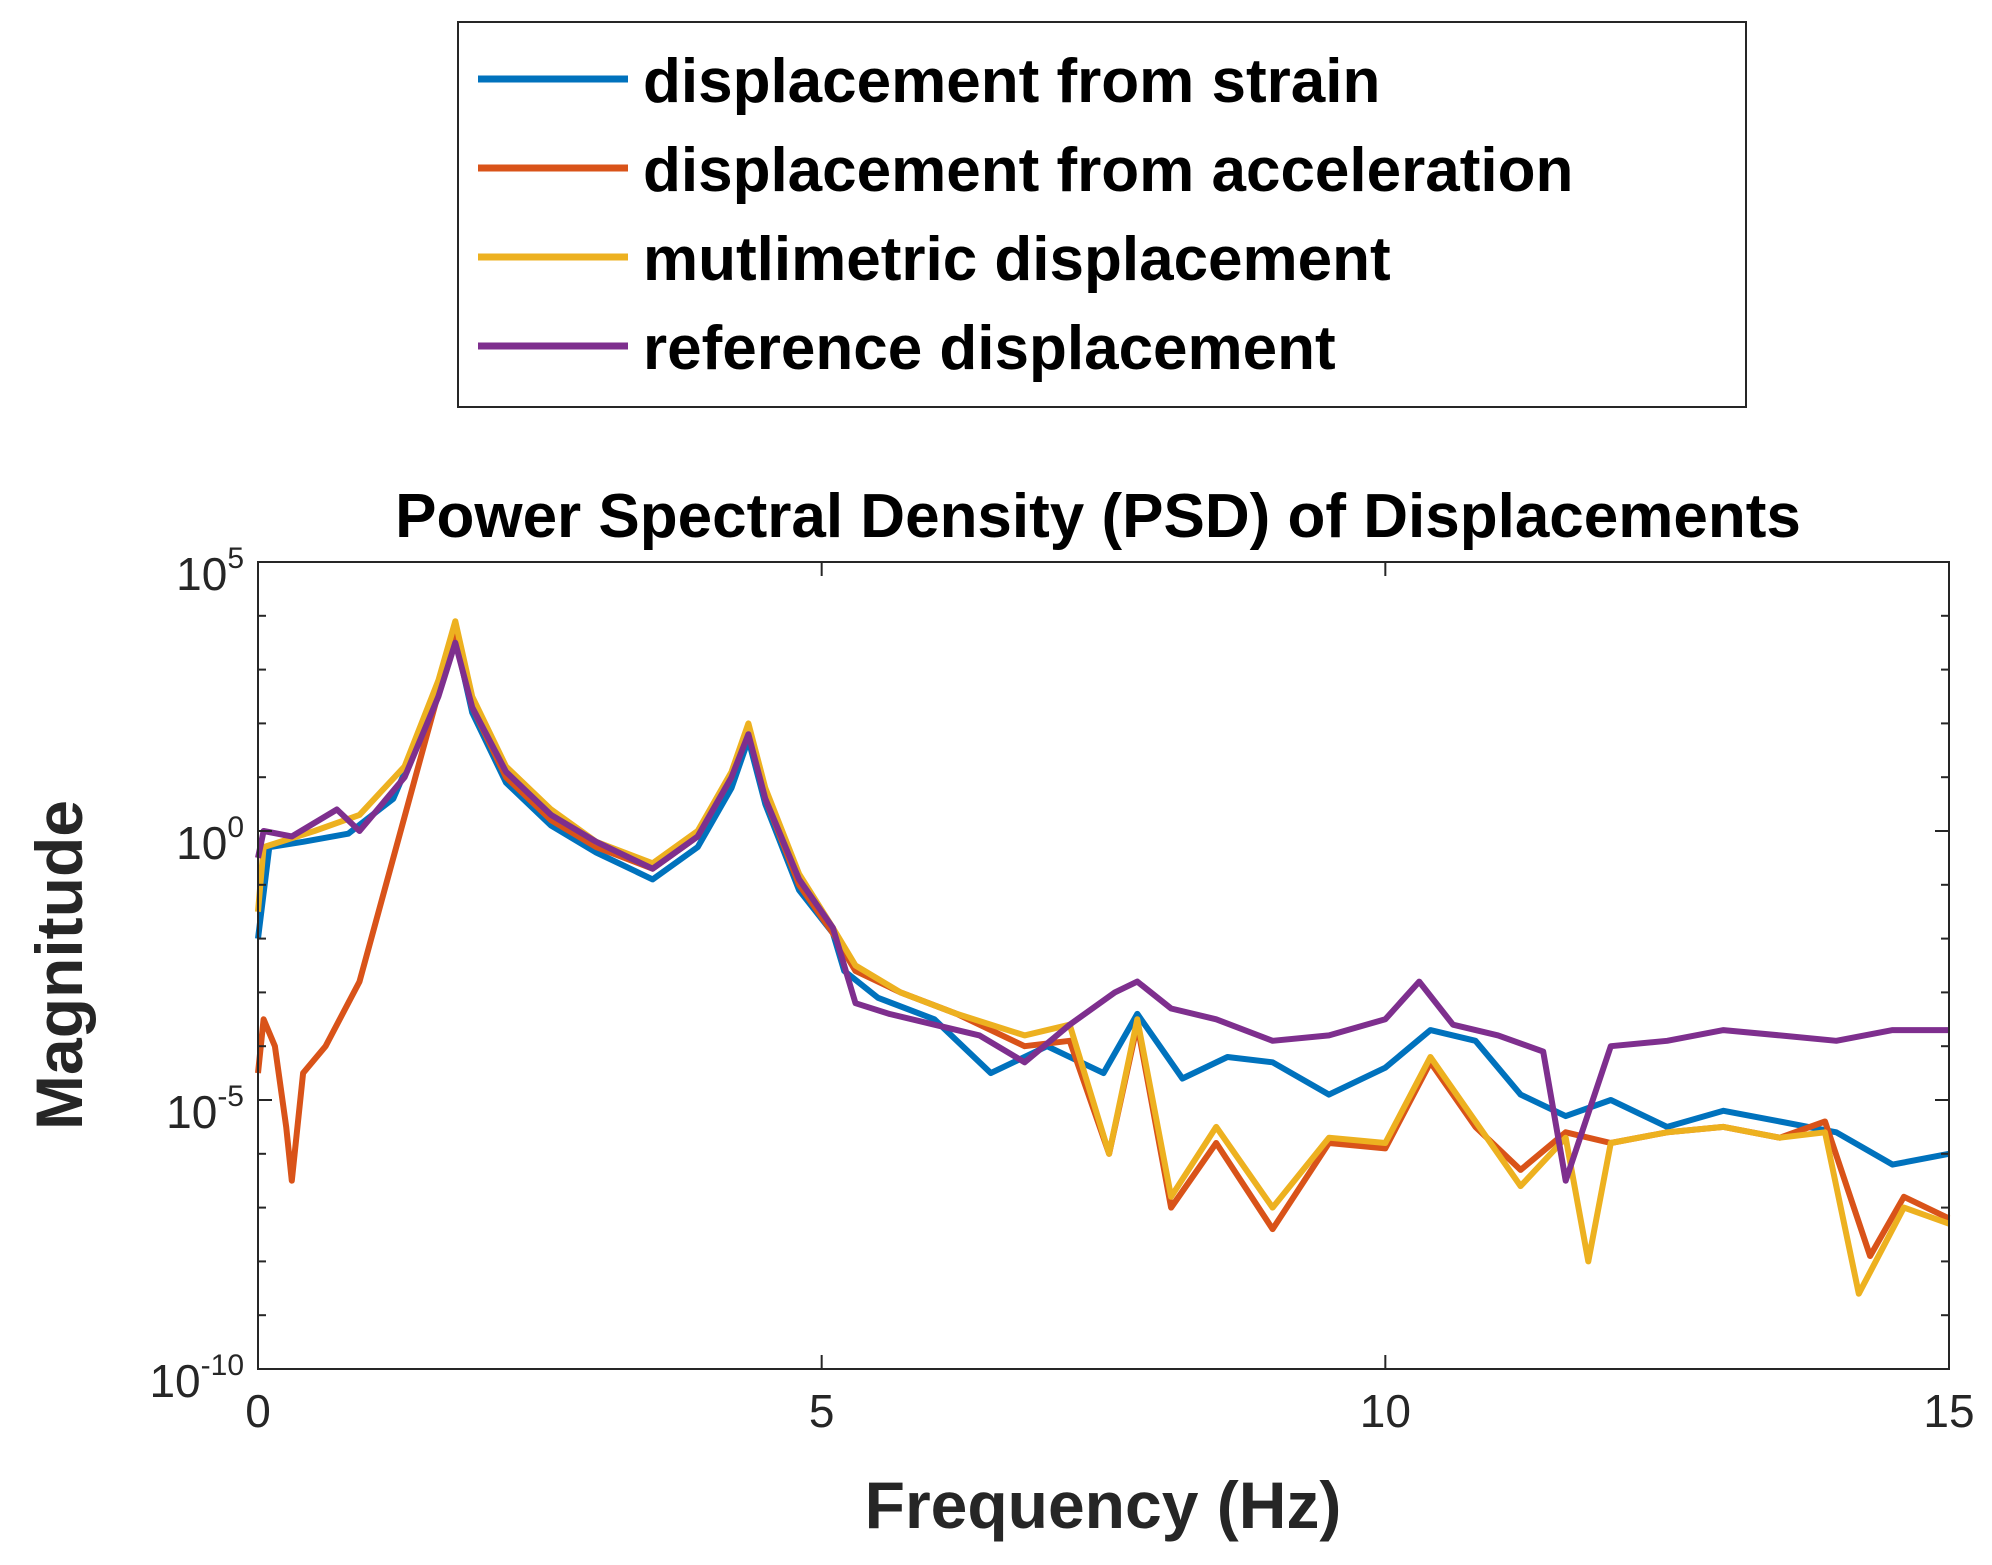 The image size is (1992, 1565). What do you see at coordinates (59, 965) in the screenshot?
I see `y-axis-title: Magnitude` at bounding box center [59, 965].